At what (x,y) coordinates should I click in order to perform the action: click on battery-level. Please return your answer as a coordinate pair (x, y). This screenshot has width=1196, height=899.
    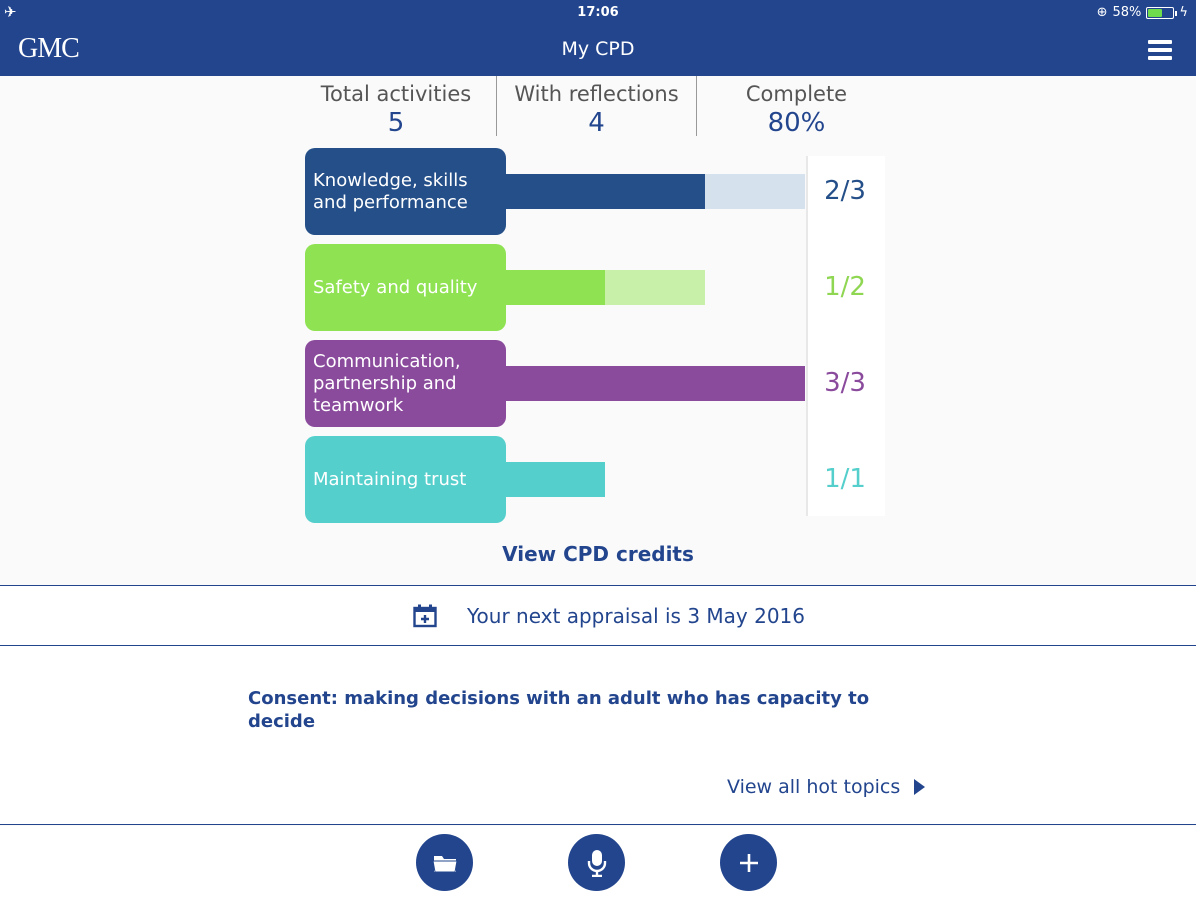
    Looking at the image, I should click on (1155, 12).